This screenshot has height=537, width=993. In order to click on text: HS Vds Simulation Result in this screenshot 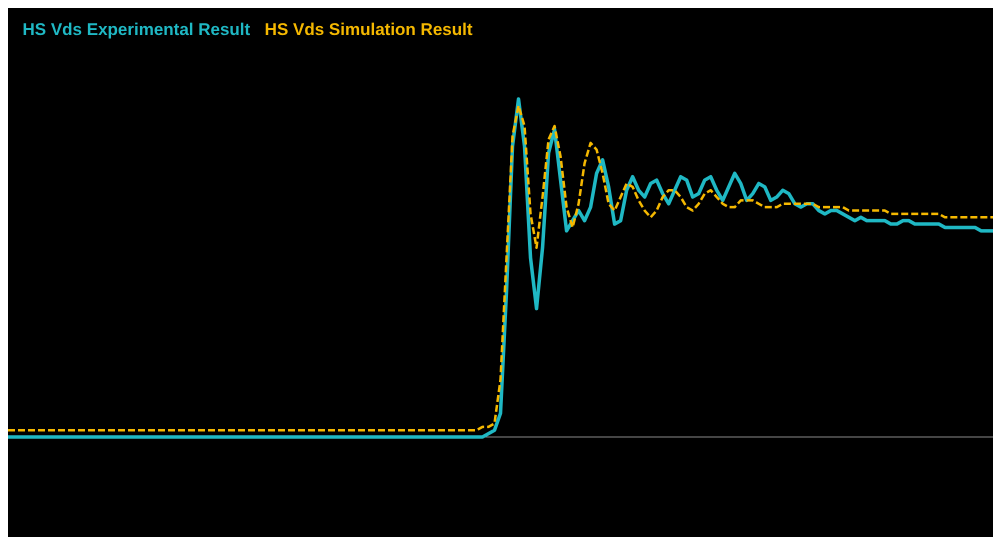, I will do `click(368, 30)`.